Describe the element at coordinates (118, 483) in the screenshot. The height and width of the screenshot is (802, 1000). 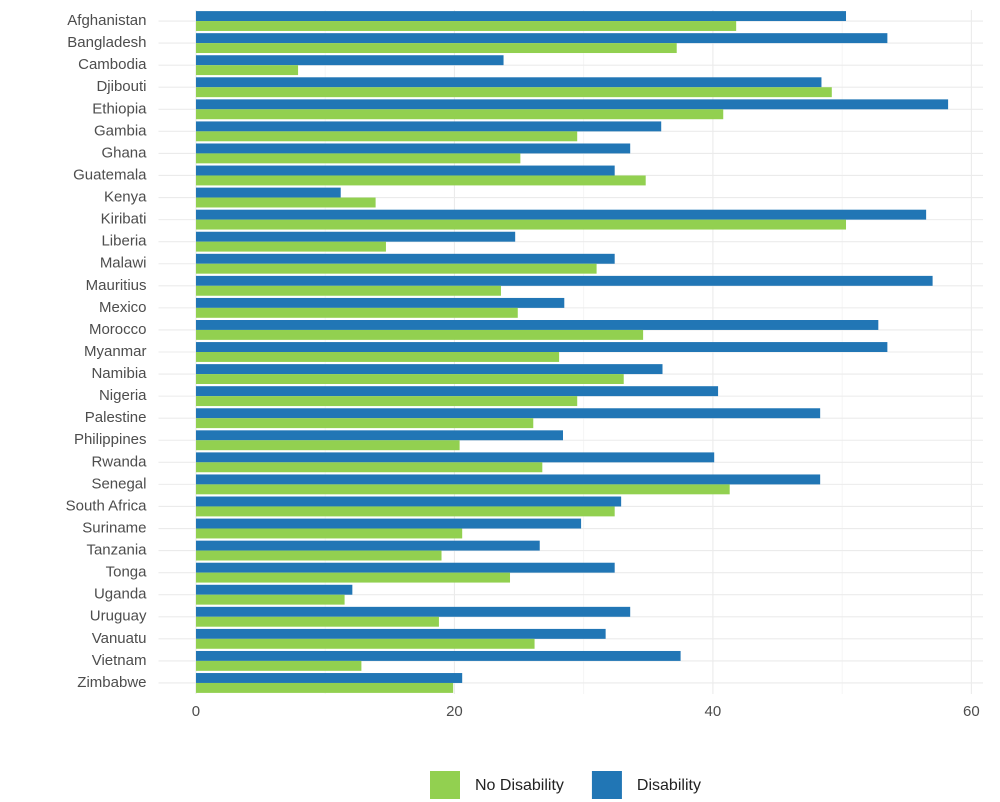
I see `y-tick-label: Senegal` at that location.